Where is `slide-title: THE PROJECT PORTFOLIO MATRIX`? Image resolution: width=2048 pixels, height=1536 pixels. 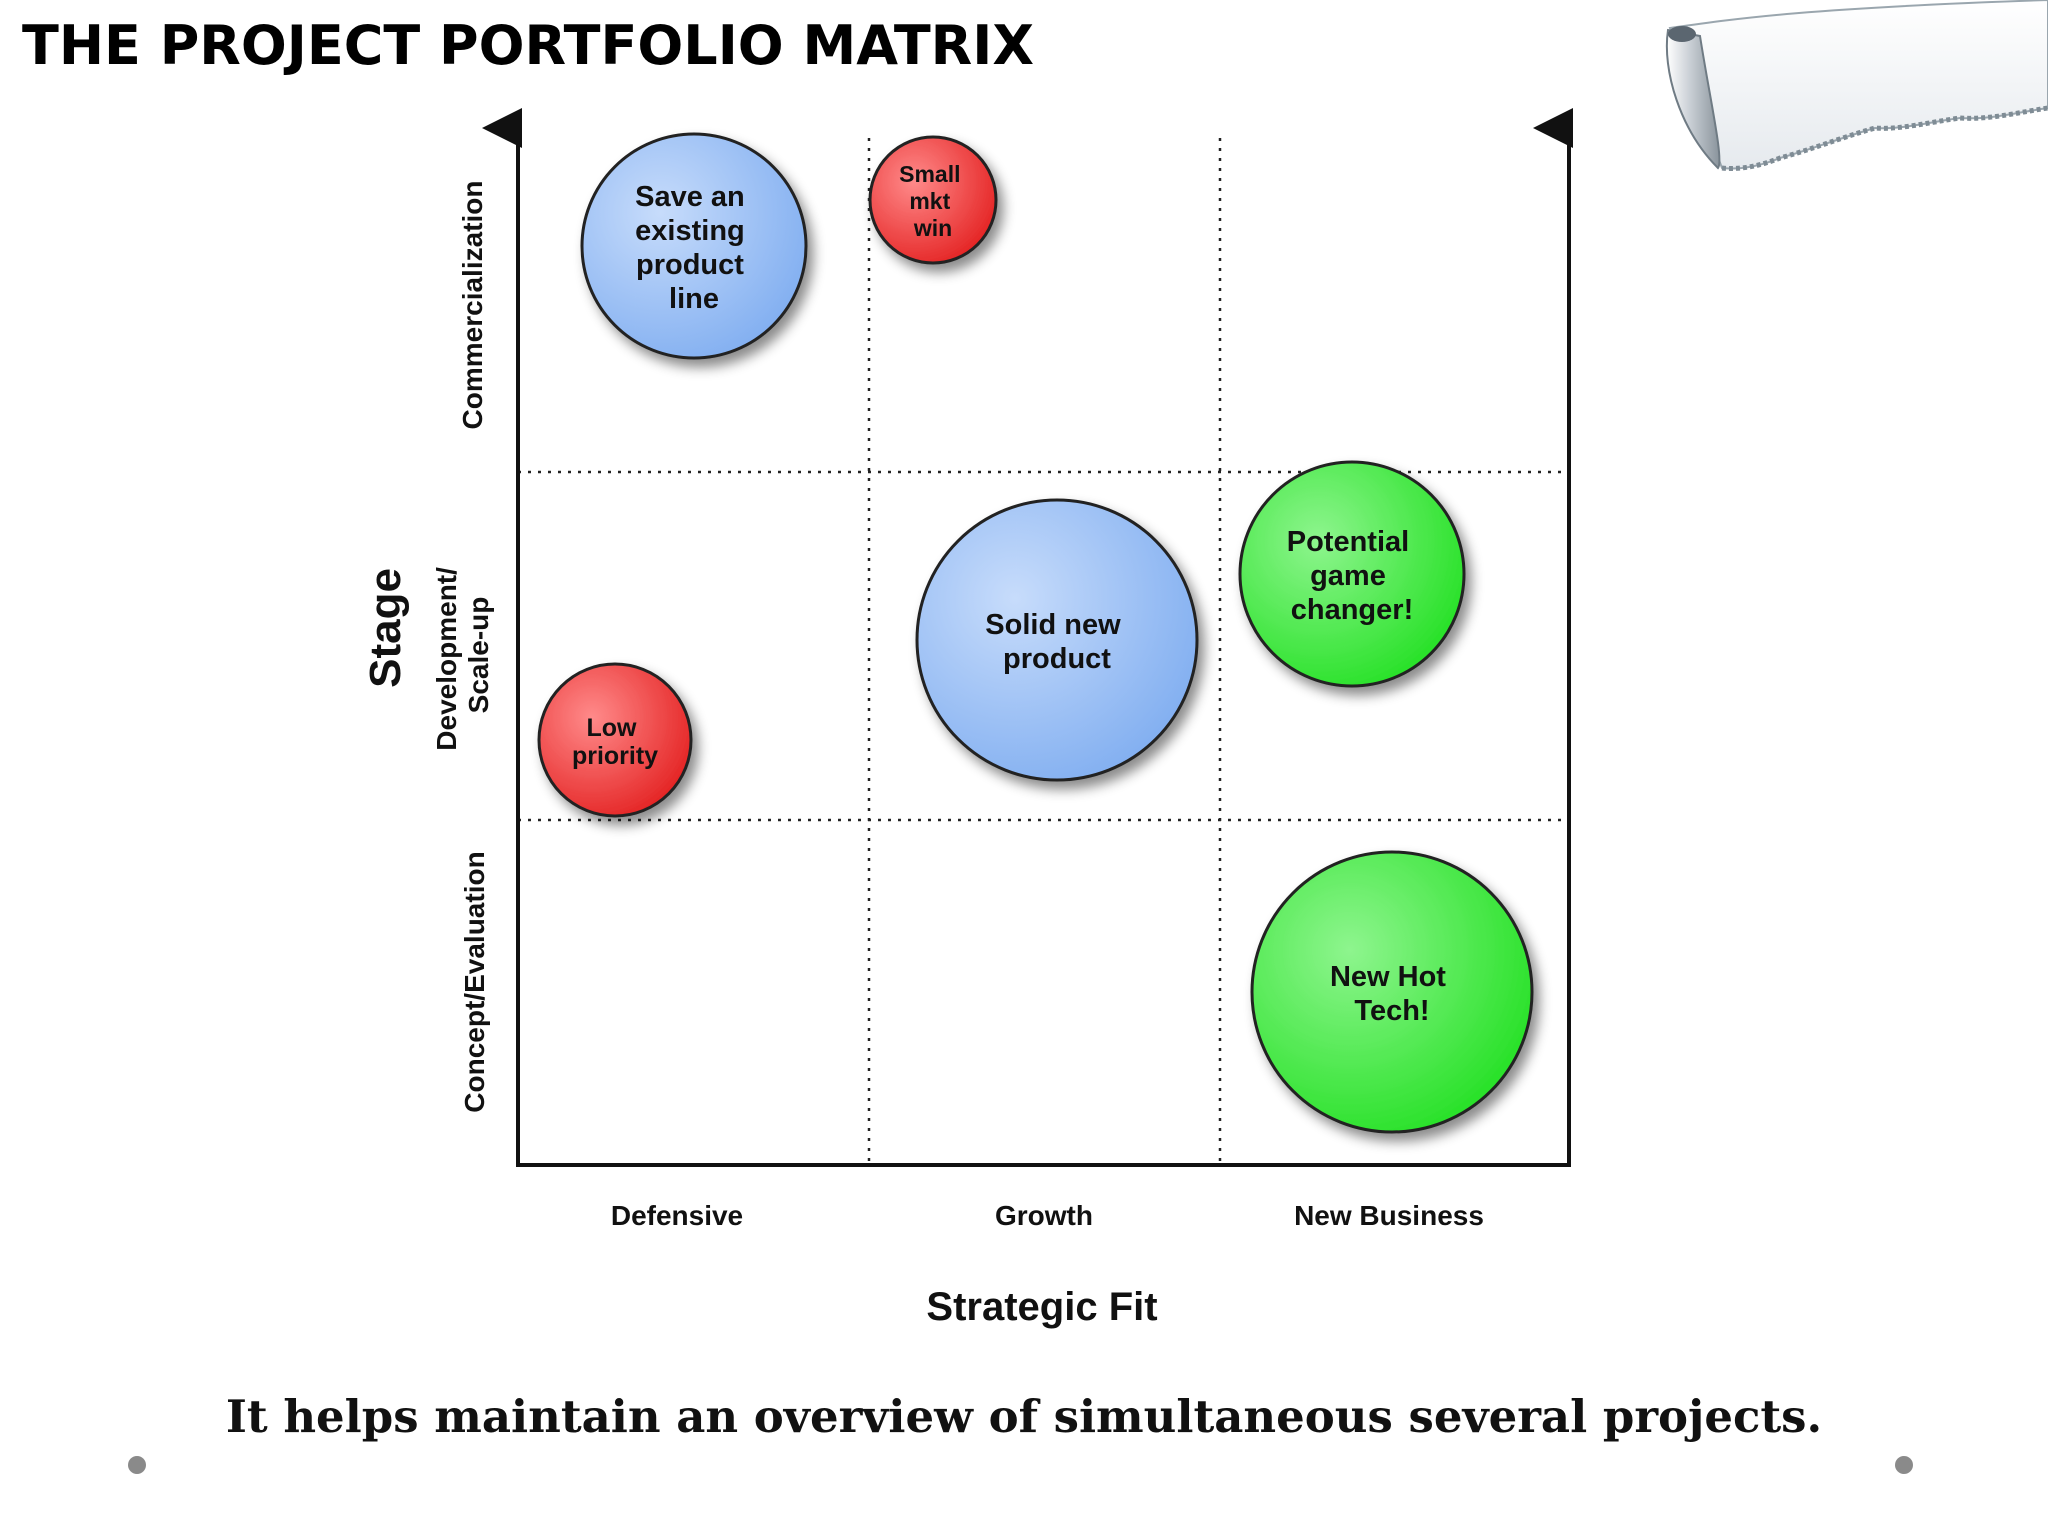
slide-title: THE PROJECT PORTFOLIO MATRIX is located at coordinates (528, 45).